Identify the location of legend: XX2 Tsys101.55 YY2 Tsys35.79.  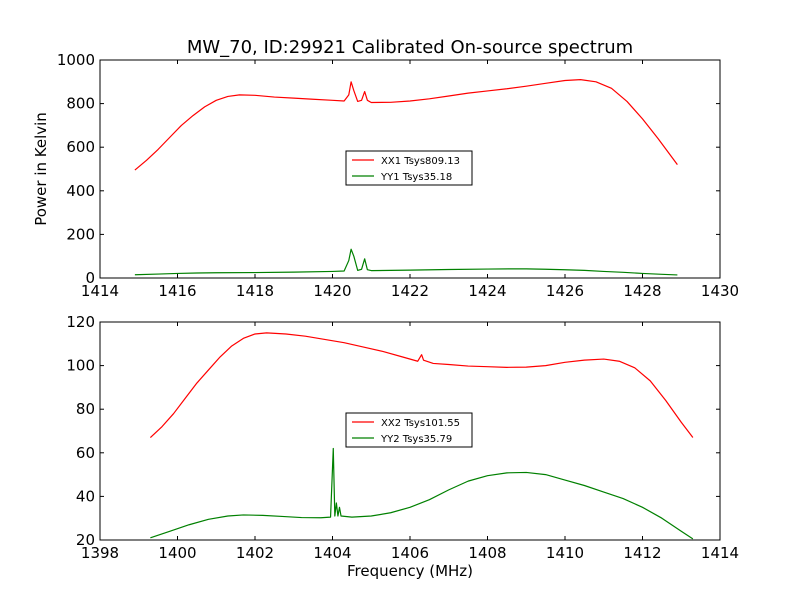
(409, 430).